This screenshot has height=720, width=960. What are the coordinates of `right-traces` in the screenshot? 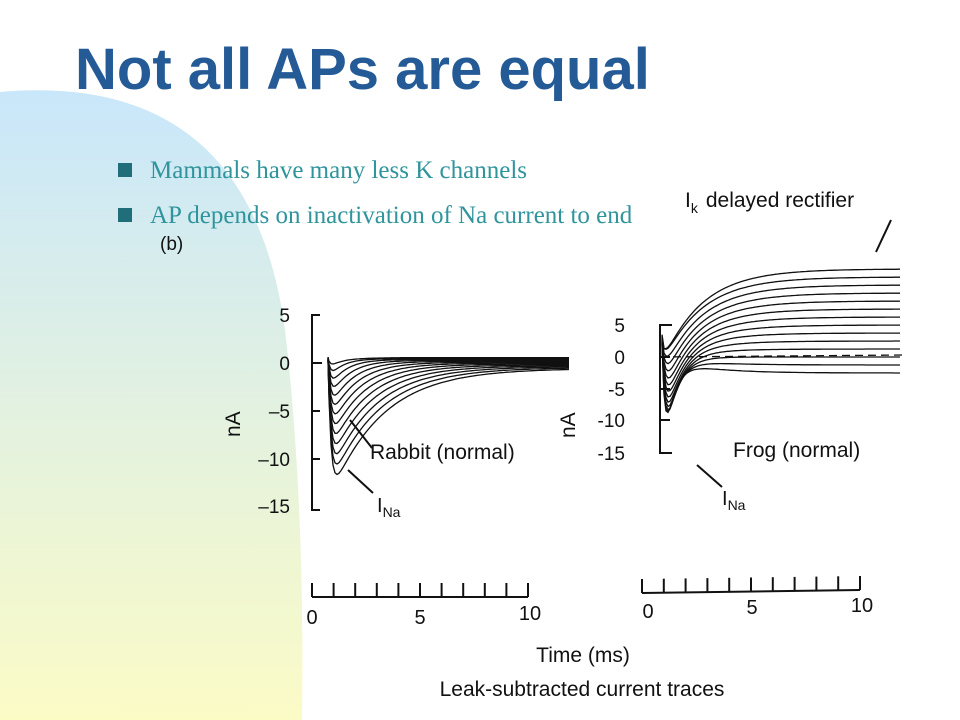 It's located at (781, 341).